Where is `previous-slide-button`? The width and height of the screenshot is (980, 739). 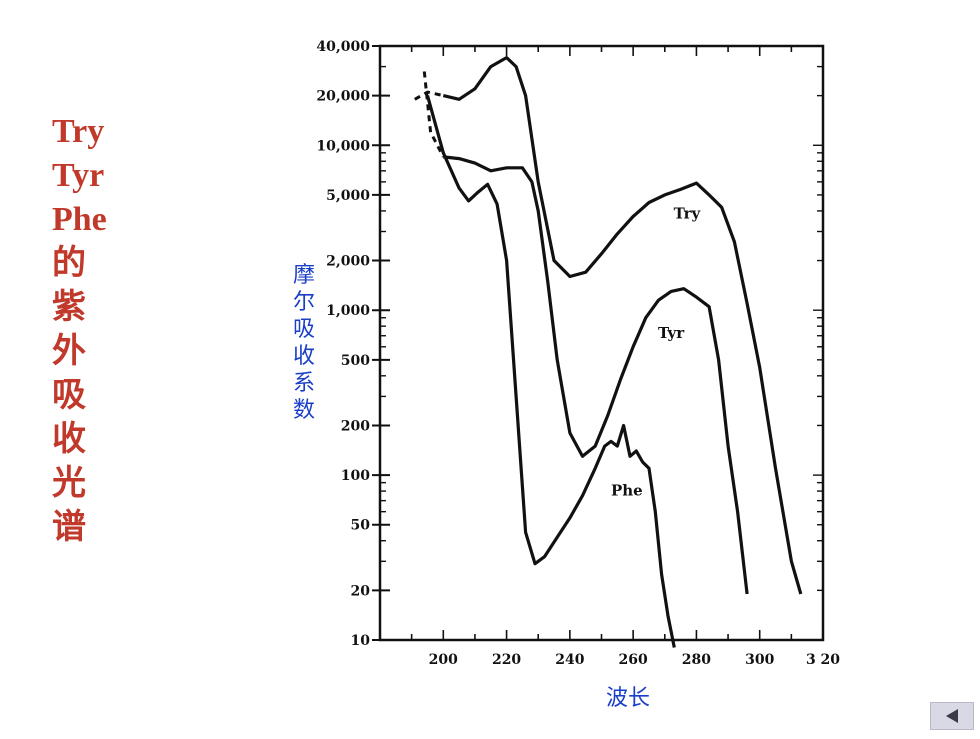 previous-slide-button is located at coordinates (952, 716).